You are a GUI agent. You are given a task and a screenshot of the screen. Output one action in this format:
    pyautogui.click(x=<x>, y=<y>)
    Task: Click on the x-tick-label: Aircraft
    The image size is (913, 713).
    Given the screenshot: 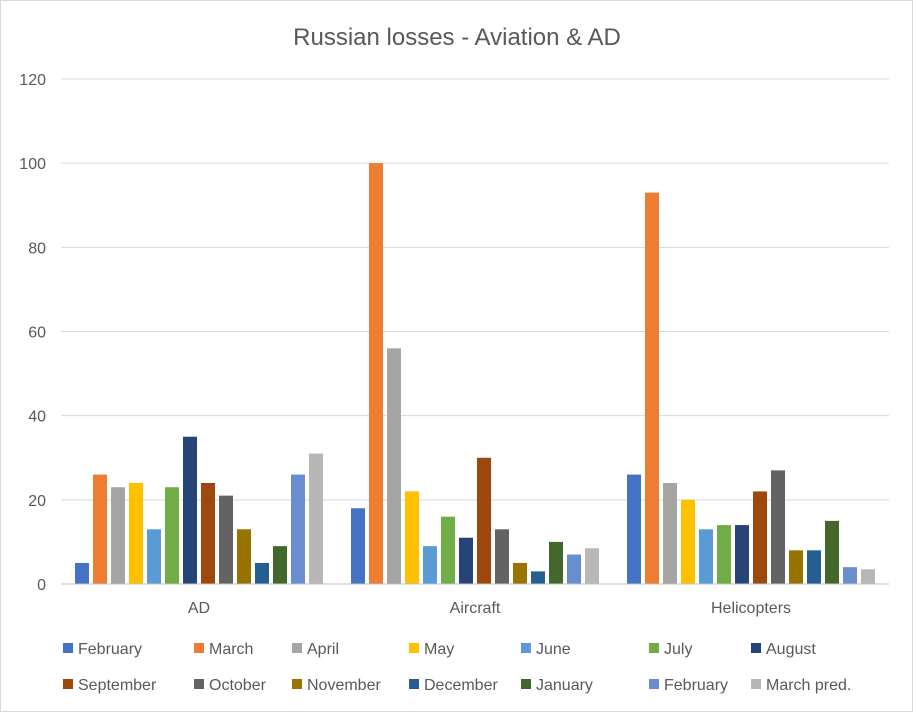 What is the action you would take?
    pyautogui.click(x=475, y=608)
    